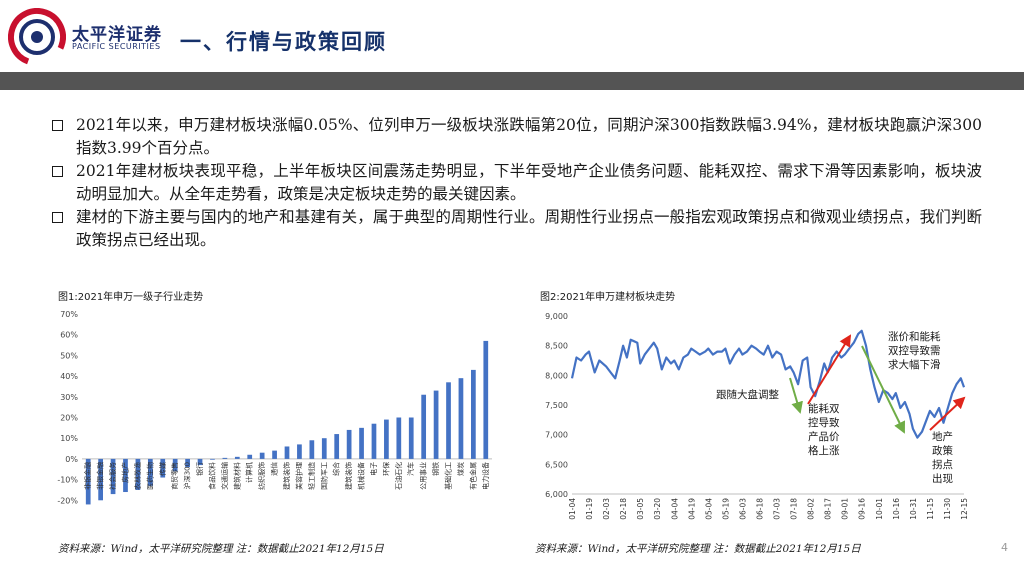 Image resolution: width=1024 pixels, height=576 pixels. I want to click on x-tick-label: 11-30, so click(947, 509).